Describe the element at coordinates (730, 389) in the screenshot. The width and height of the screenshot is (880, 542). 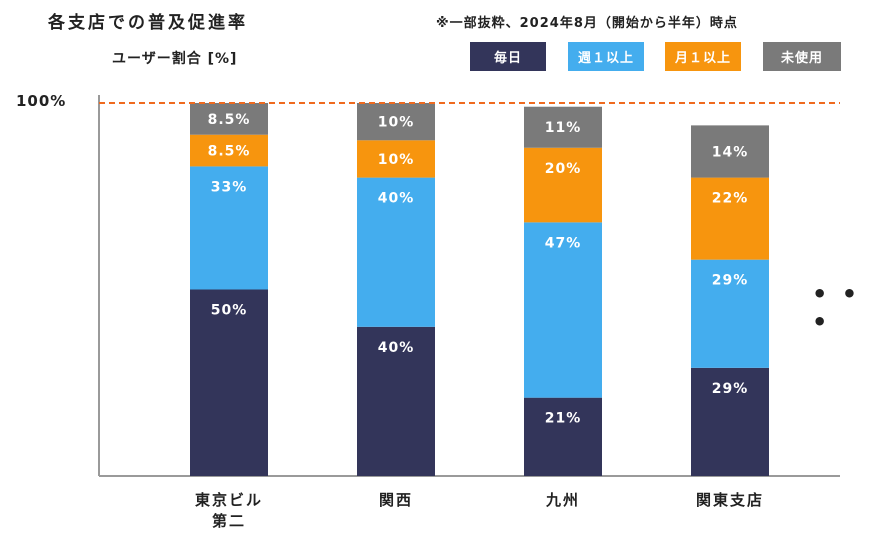
I see `data-label-daily-3: 29%` at that location.